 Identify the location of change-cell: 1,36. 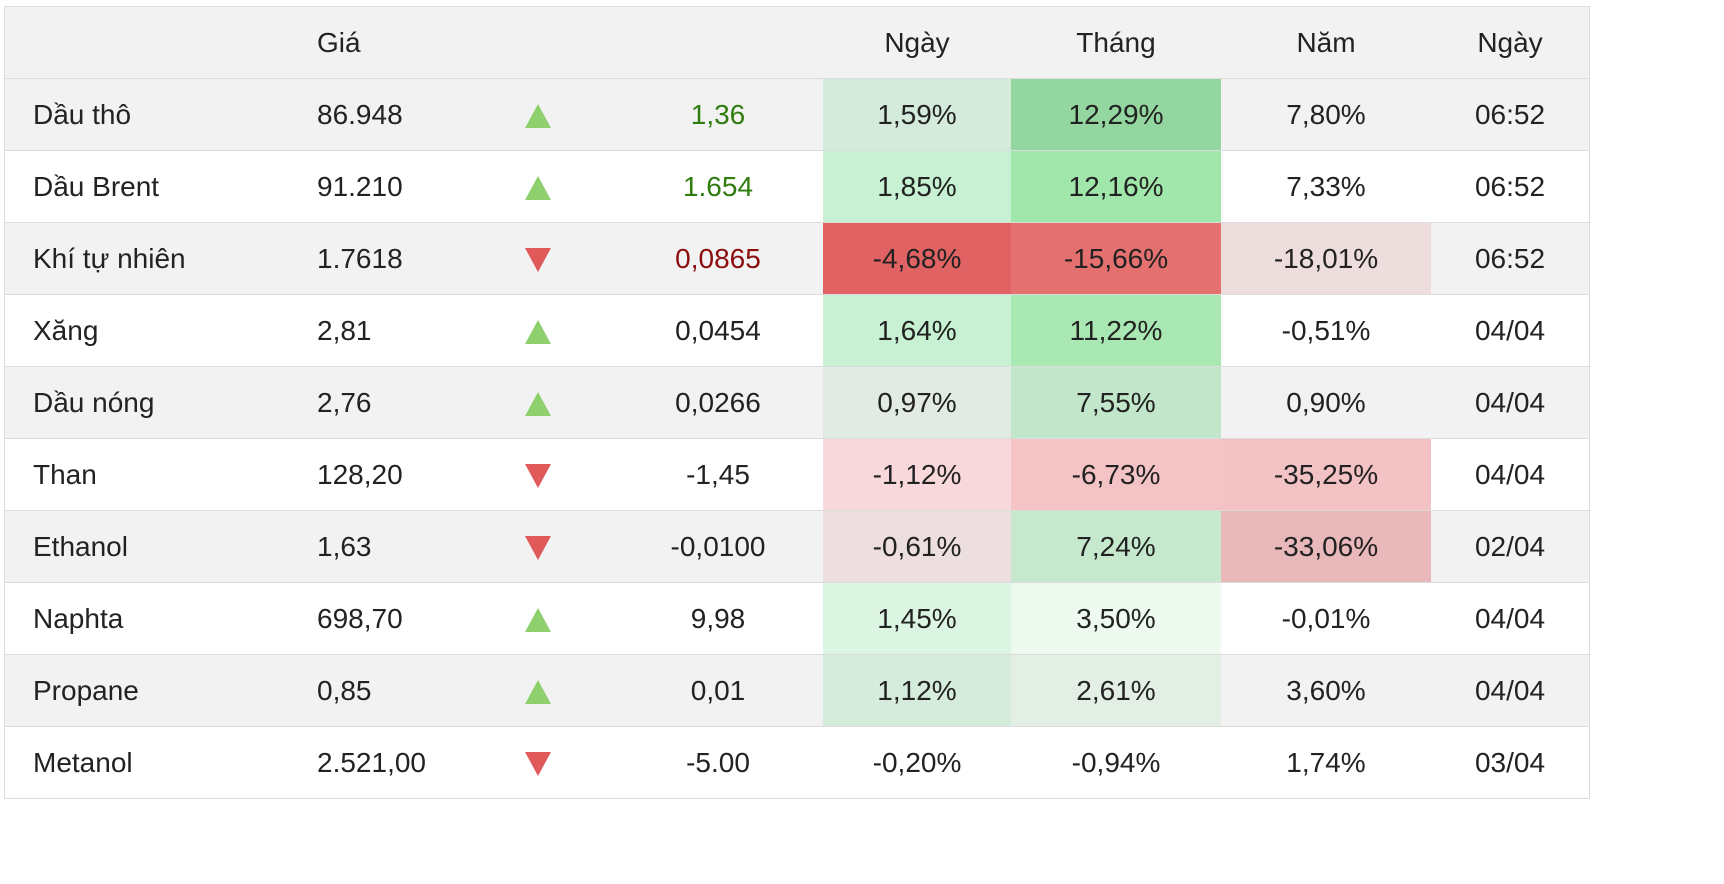
(718, 114).